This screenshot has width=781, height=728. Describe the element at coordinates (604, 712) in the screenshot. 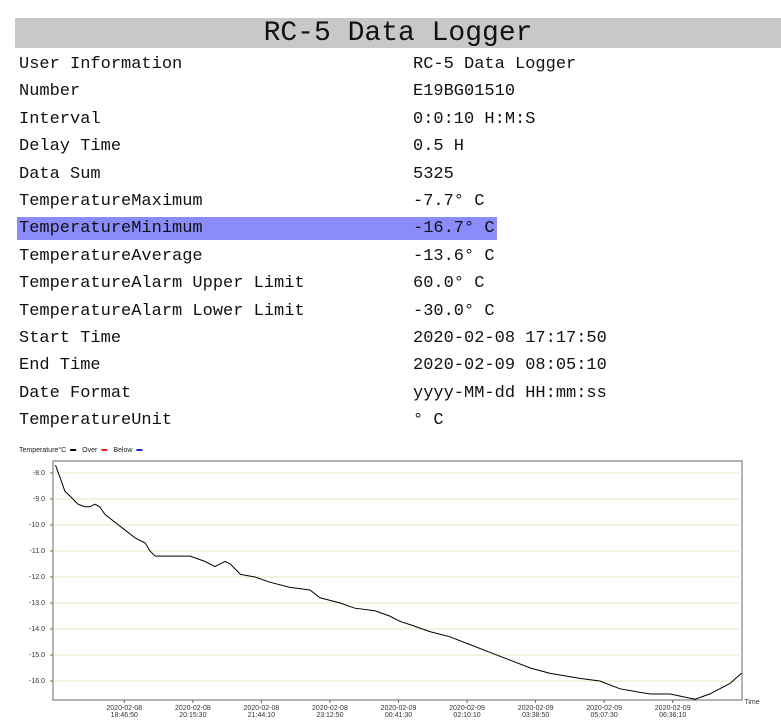

I see `x-tick-label: 2020-02-09 05:07:30` at that location.